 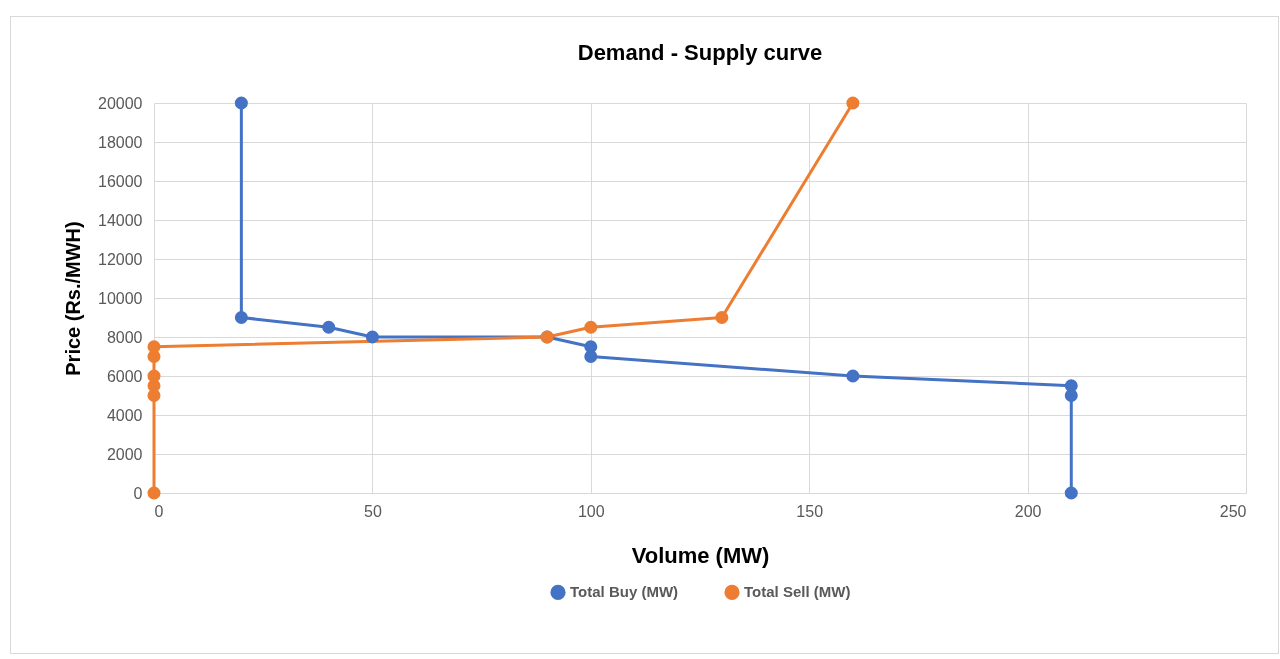 I want to click on y-tick-label: 2000, so click(x=124, y=454).